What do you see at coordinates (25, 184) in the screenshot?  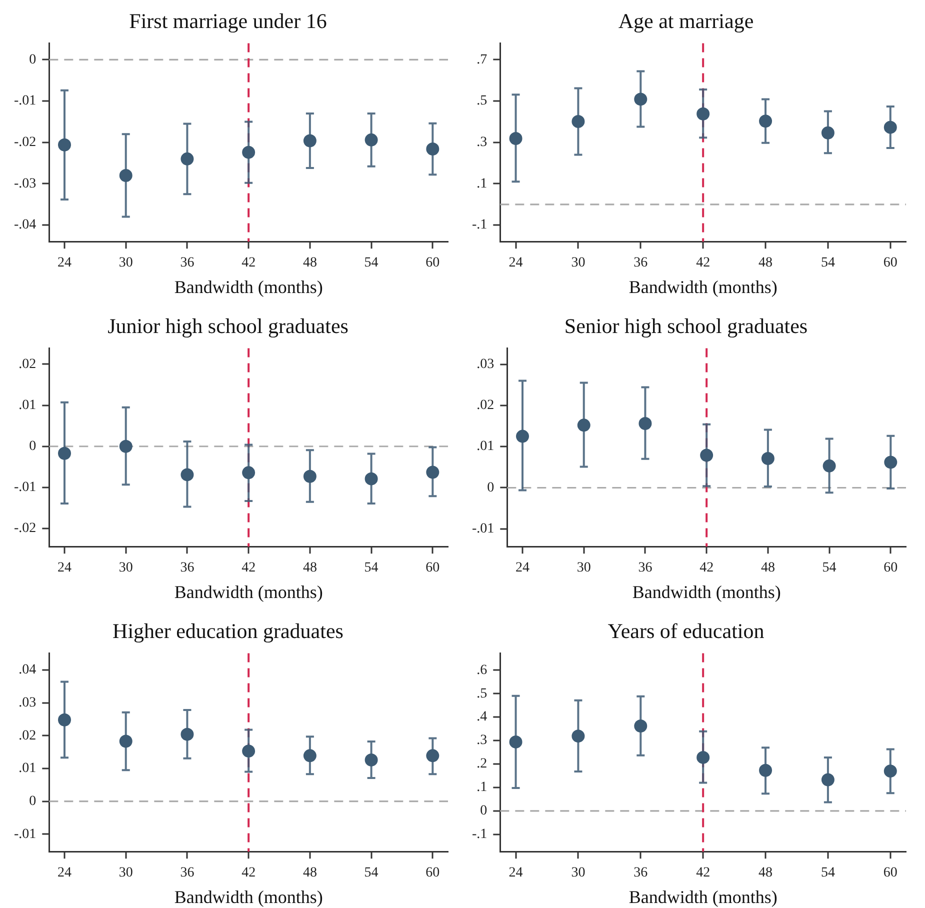 I see `y-tick-label: -.03` at bounding box center [25, 184].